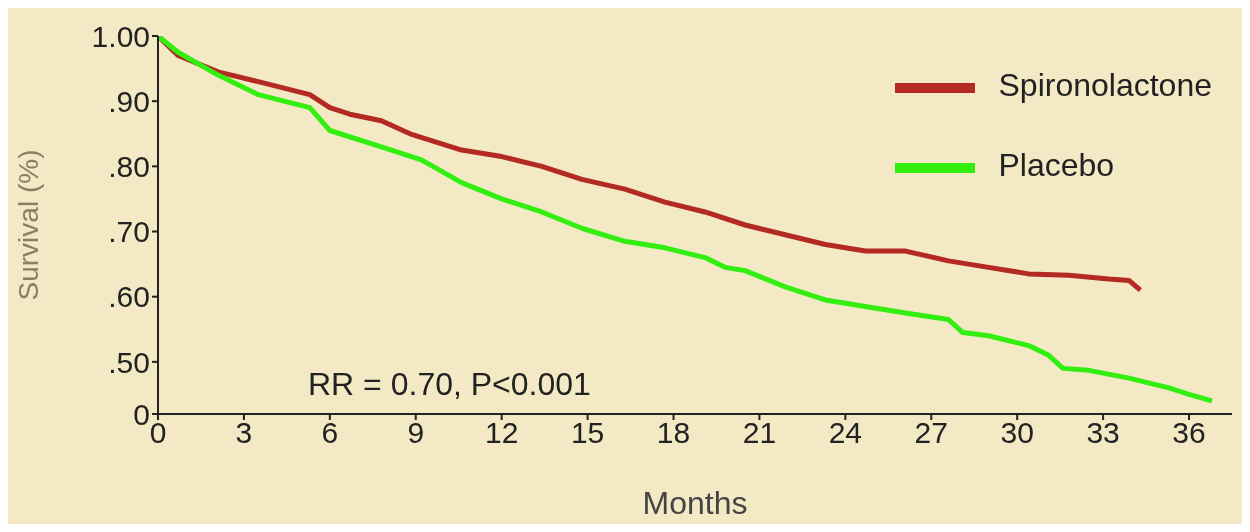 The height and width of the screenshot is (532, 1250). Describe the element at coordinates (695, 503) in the screenshot. I see `x-axis-title: Months` at that location.